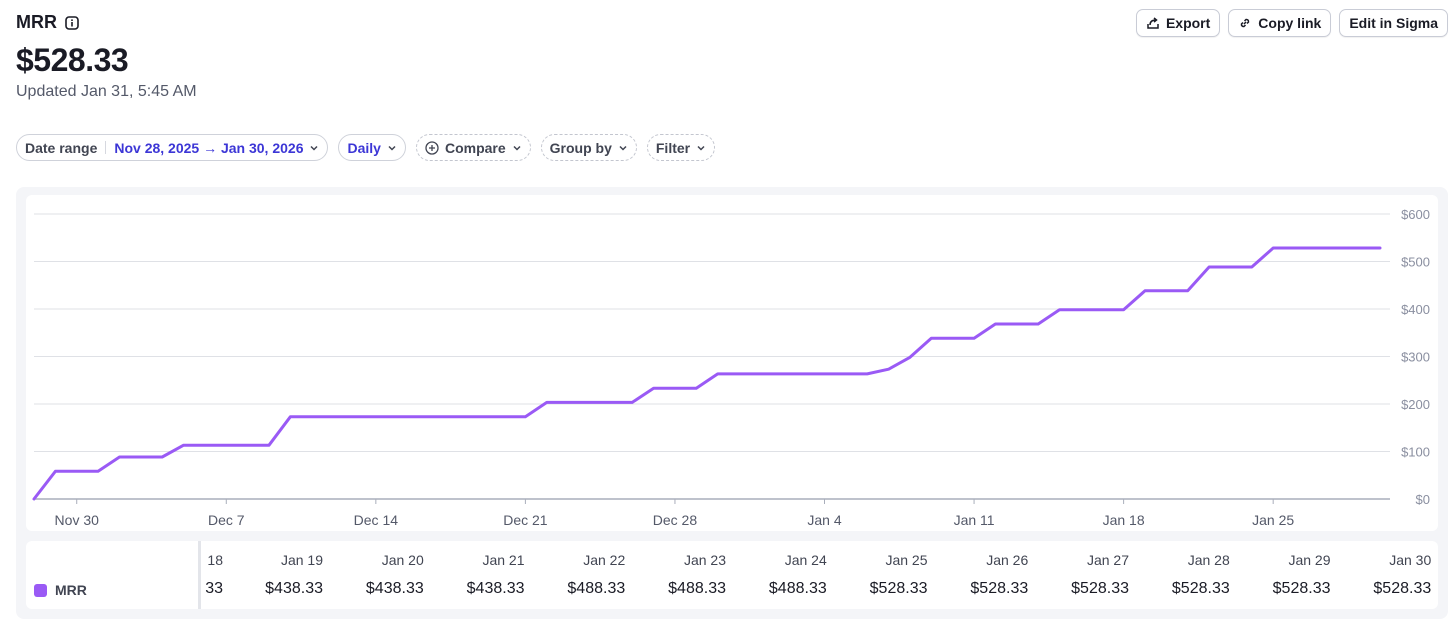 The height and width of the screenshot is (627, 1456). What do you see at coordinates (72, 22) in the screenshot?
I see `info-icon` at bounding box center [72, 22].